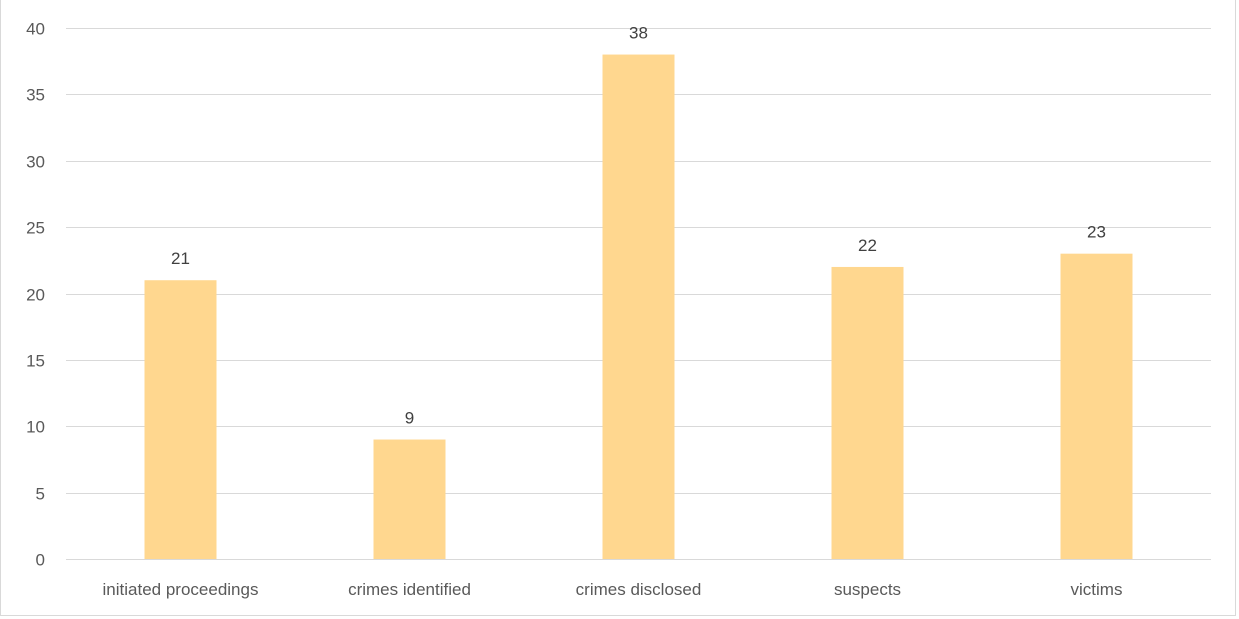 The image size is (1239, 619). What do you see at coordinates (181, 589) in the screenshot?
I see `x-tick-label: initiated proceedings` at bounding box center [181, 589].